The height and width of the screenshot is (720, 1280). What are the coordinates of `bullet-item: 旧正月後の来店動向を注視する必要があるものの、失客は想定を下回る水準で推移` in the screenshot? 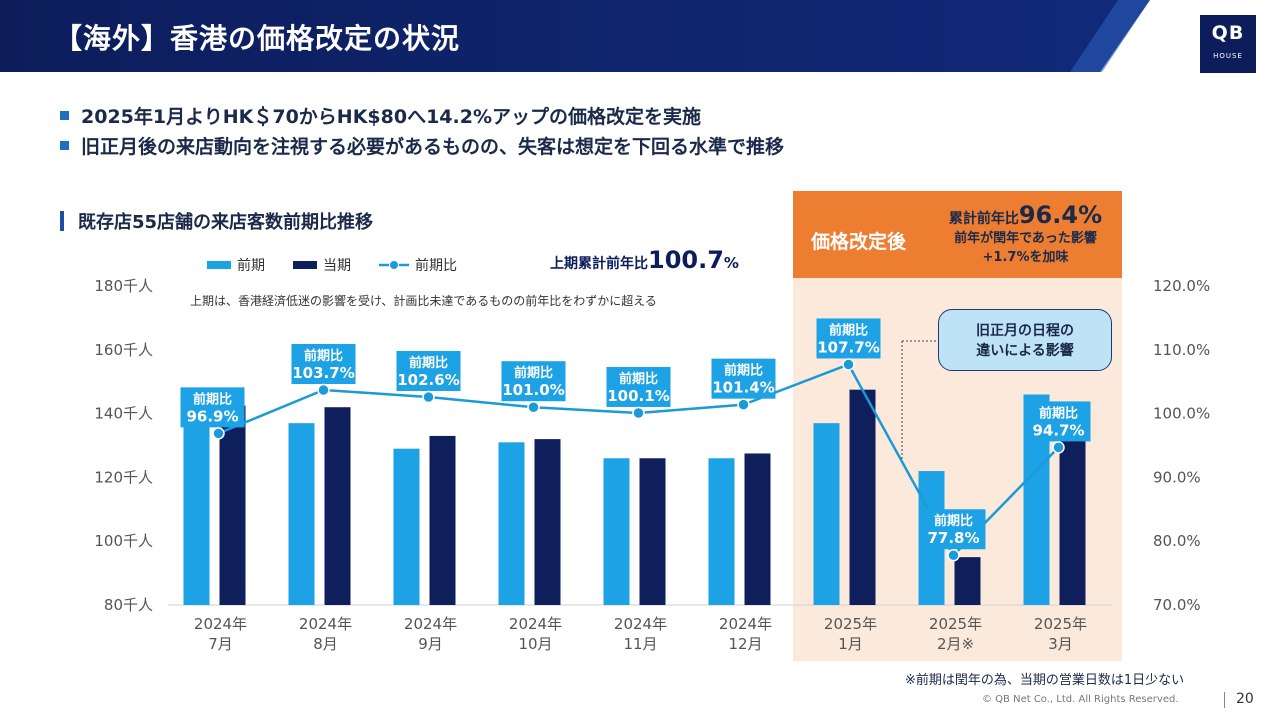 It's located at (422, 145).